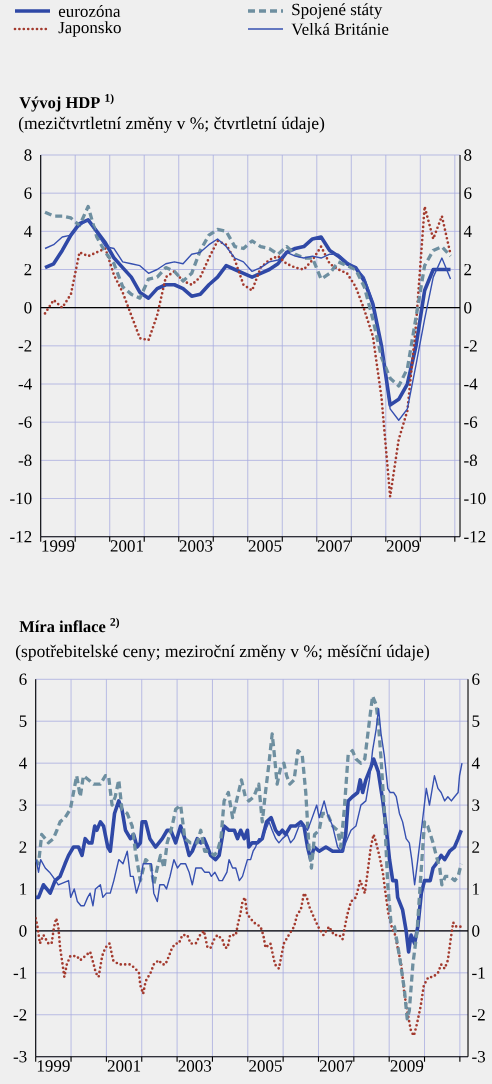 The width and height of the screenshot is (492, 1084). What do you see at coordinates (20, 1056) in the screenshot?
I see `y-tick-label: -3` at bounding box center [20, 1056].